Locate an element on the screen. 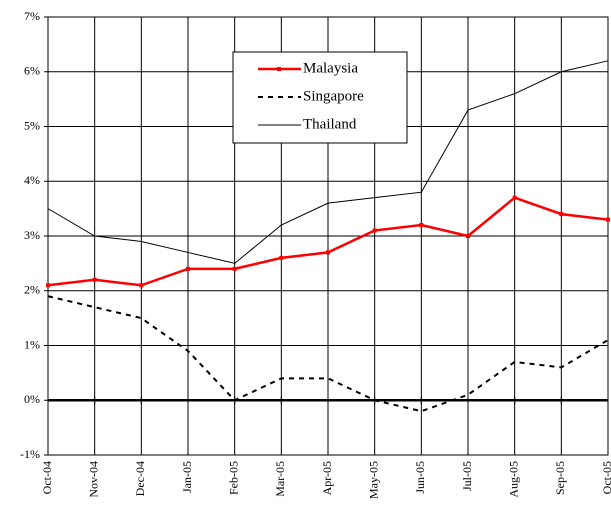  legend-label: Thailand is located at coordinates (330, 124).